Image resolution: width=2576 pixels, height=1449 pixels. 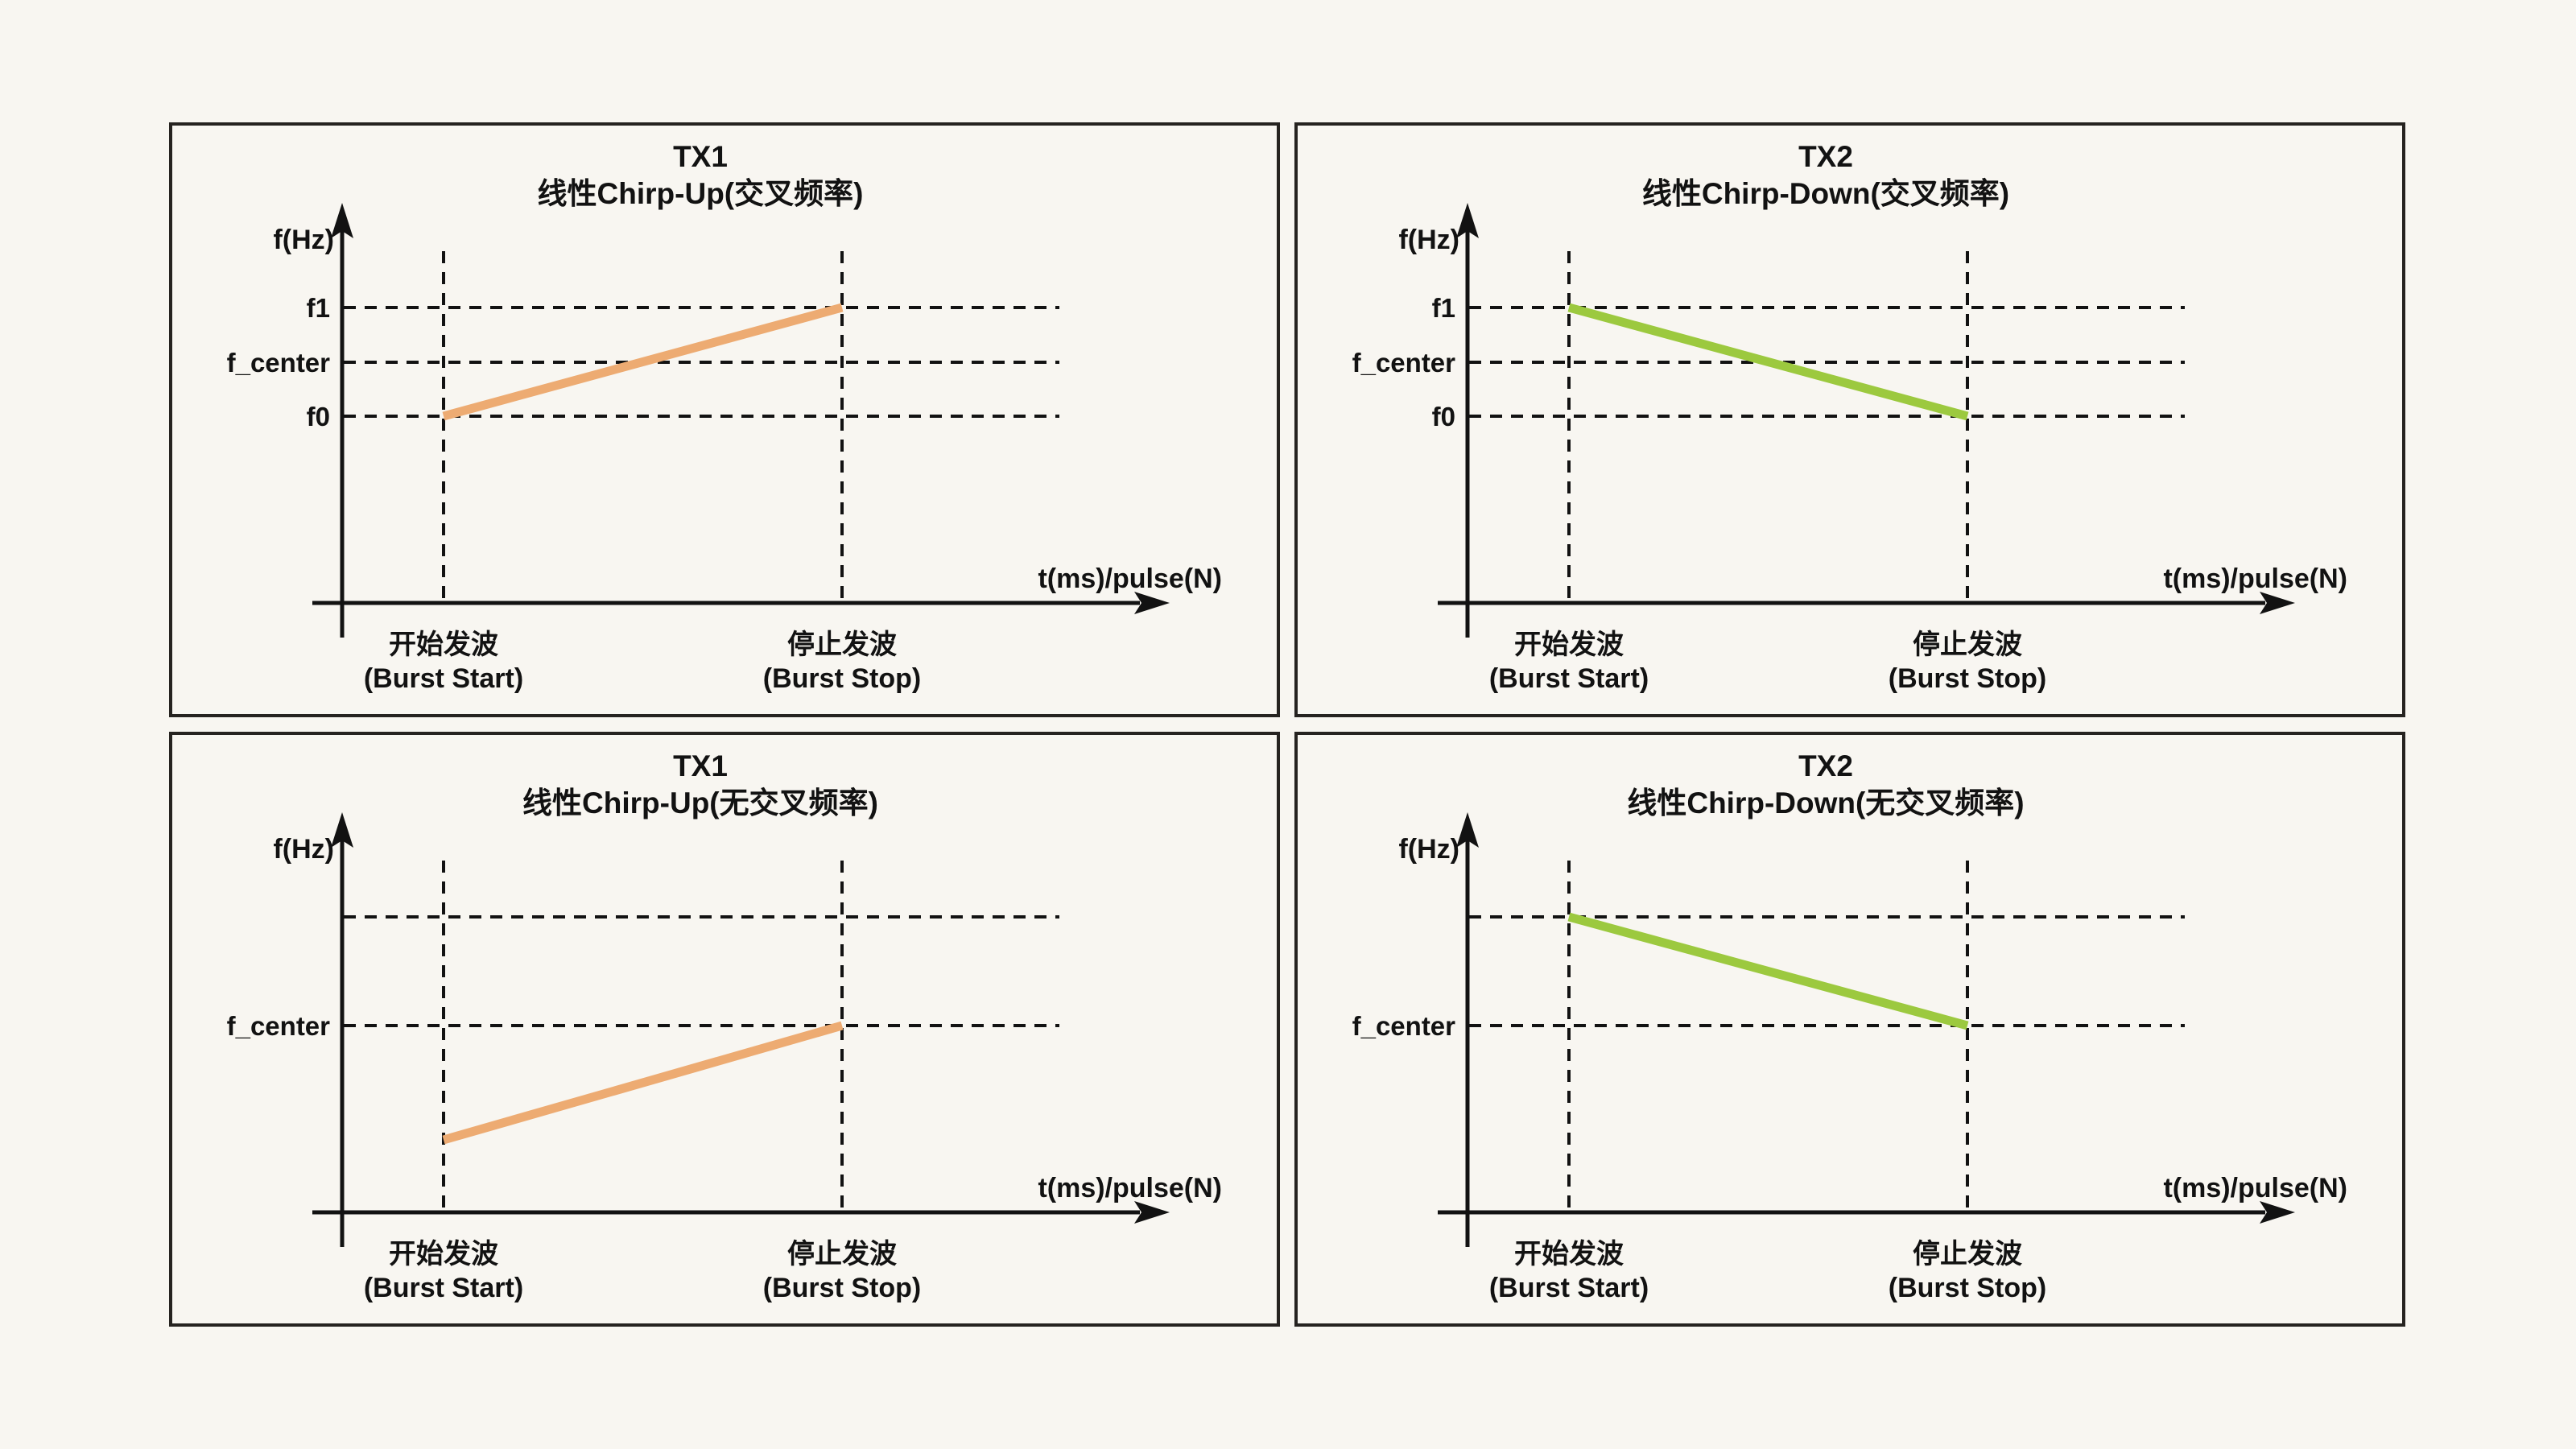 What do you see at coordinates (1825, 193) in the screenshot?
I see `panel-title-line2: 线性Chirp-Down(交叉频率)` at bounding box center [1825, 193].